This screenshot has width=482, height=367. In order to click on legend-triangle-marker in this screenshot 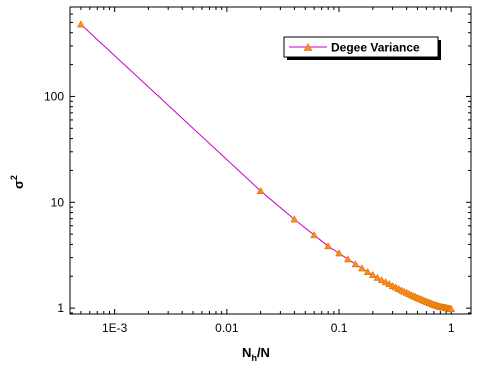, I will do `click(308, 46)`.